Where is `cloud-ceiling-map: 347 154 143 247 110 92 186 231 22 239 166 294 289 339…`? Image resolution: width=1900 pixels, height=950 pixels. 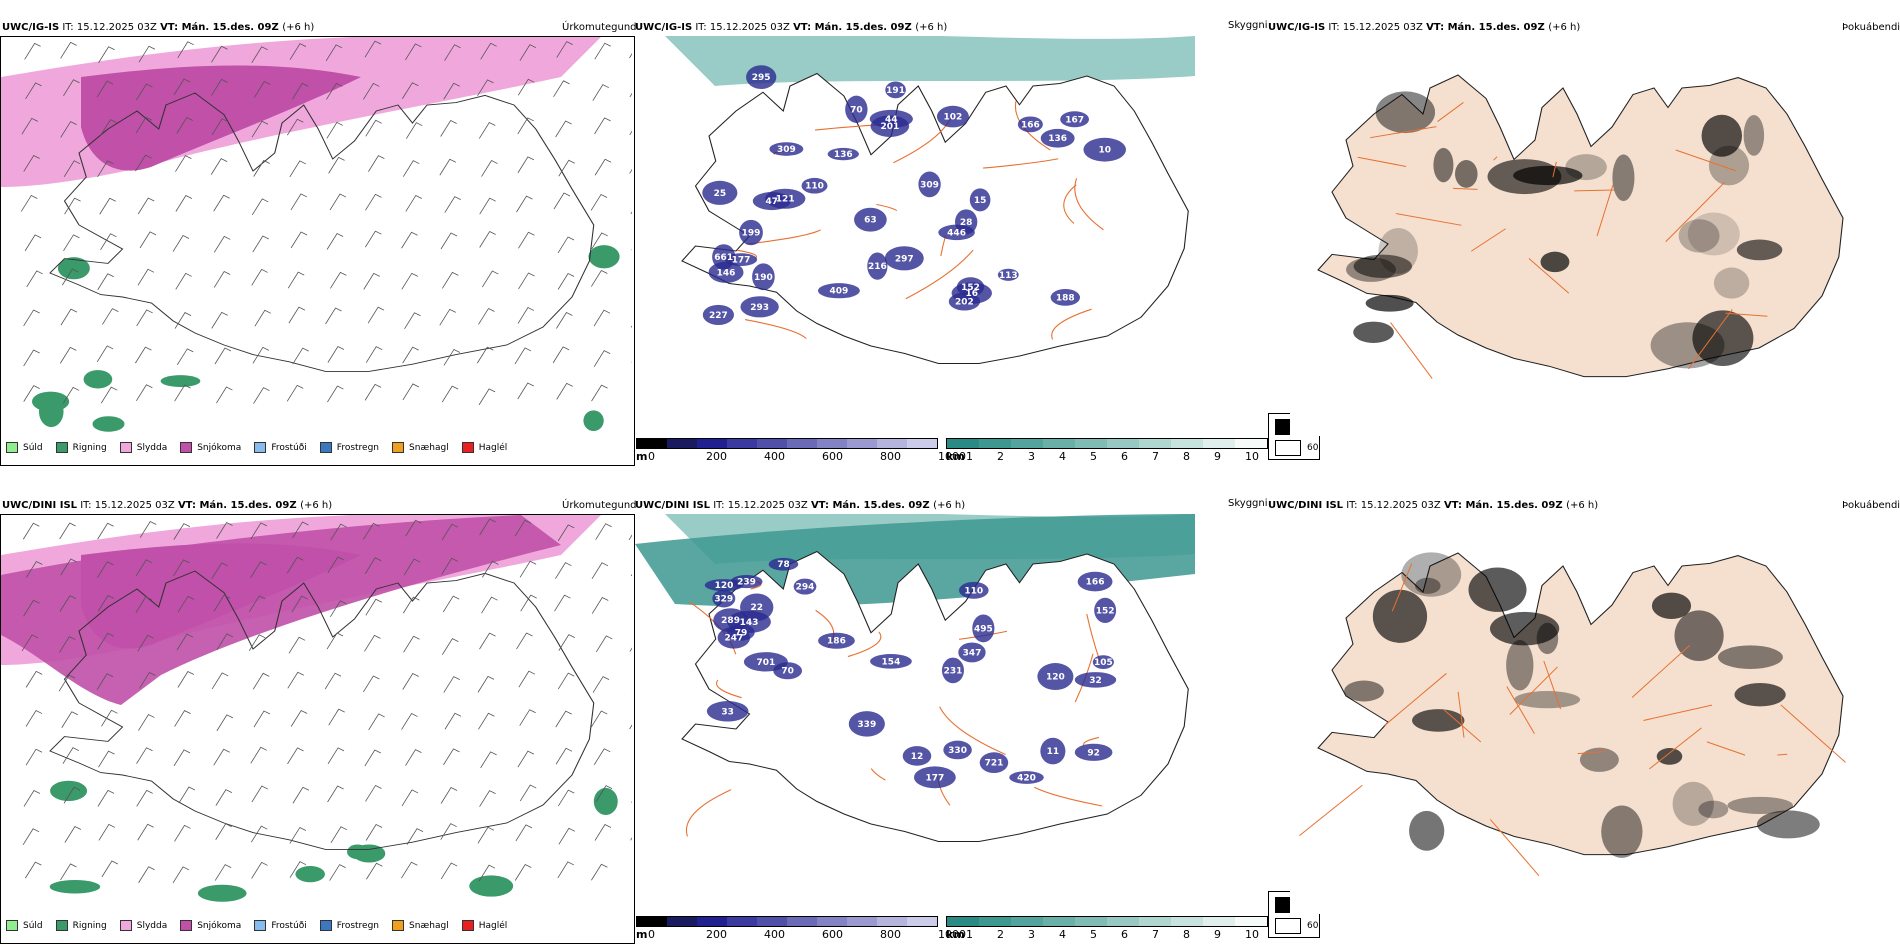 cloud-ceiling-map: 347 154 143 247 110 92 186 231 22 239 166 294 289 339… is located at coordinates (945, 714).